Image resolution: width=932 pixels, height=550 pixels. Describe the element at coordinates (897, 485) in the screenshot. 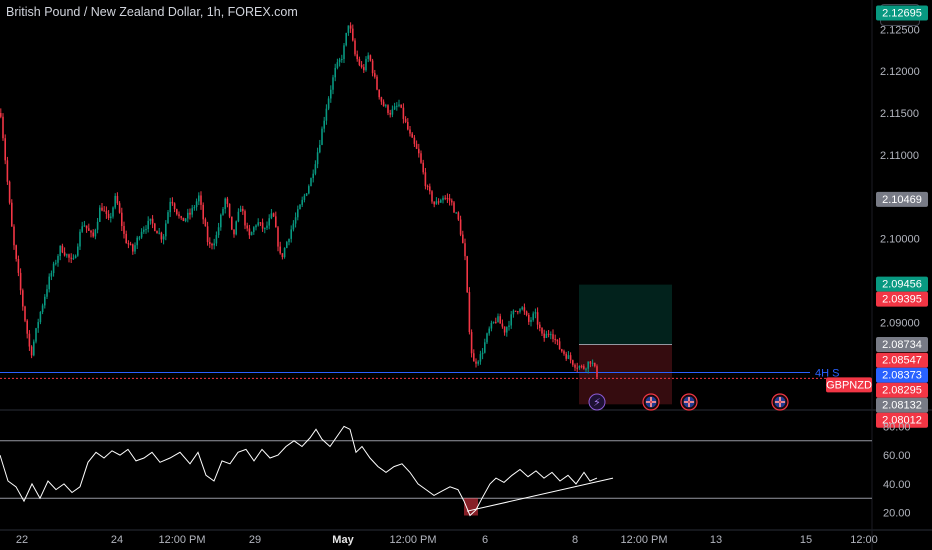

I see `rsi-tick: 40.00` at that location.